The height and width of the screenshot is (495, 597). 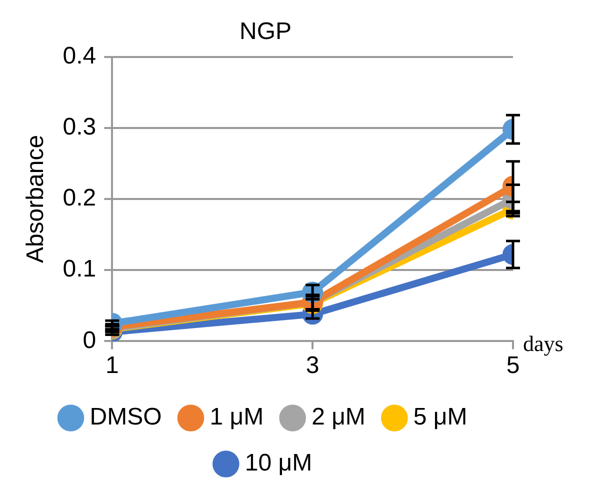 What do you see at coordinates (440, 417) in the screenshot?
I see `legend-label: 5 μM` at bounding box center [440, 417].